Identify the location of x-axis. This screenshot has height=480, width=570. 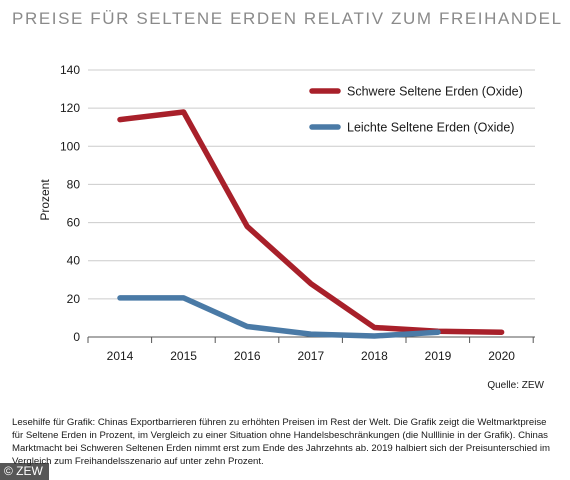
(311, 339).